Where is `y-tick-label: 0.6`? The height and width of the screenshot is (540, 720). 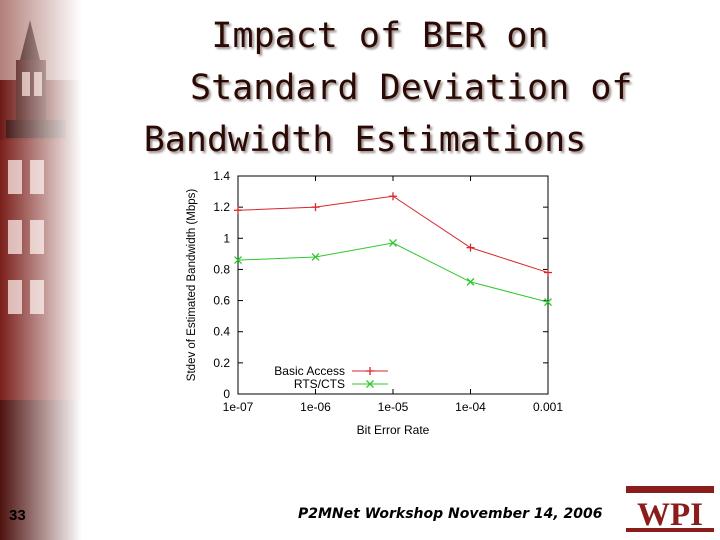
y-tick-label: 0.6 is located at coordinates (221, 301).